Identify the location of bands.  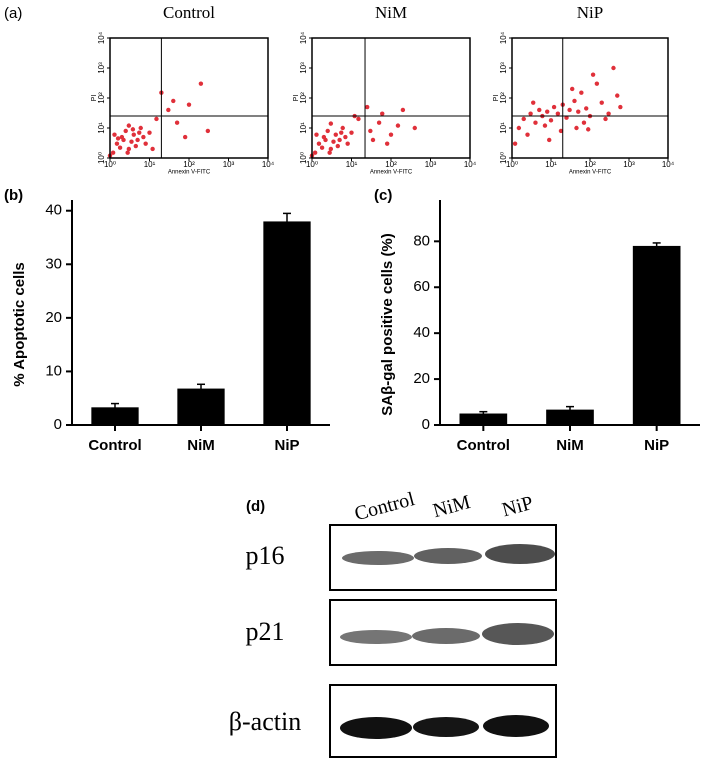
(447, 641).